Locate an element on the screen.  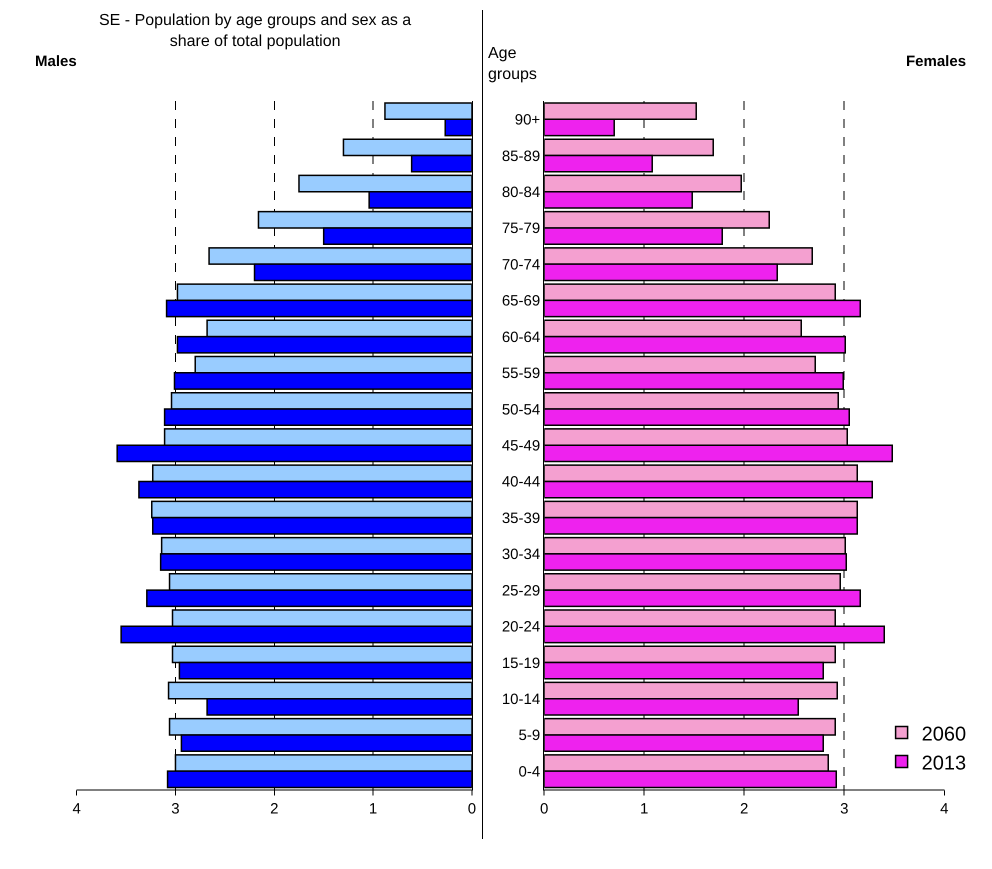
y-tick-label: 25-29 is located at coordinates (521, 591).